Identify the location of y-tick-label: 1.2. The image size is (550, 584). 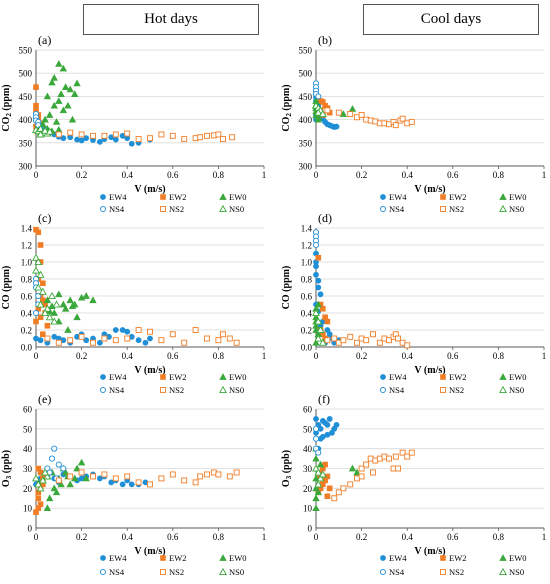
(306, 246).